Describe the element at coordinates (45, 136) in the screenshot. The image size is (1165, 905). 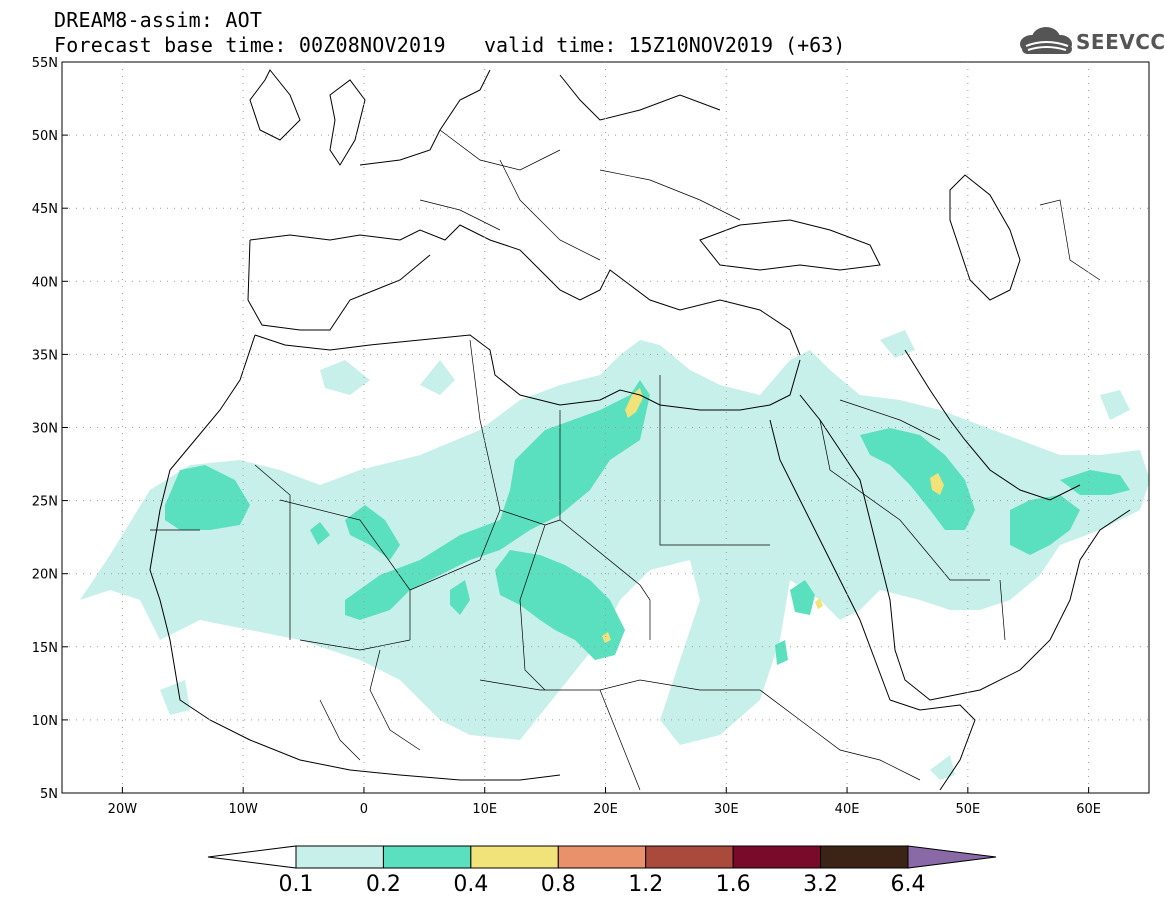
I see `lat-tick-label: 50N` at that location.